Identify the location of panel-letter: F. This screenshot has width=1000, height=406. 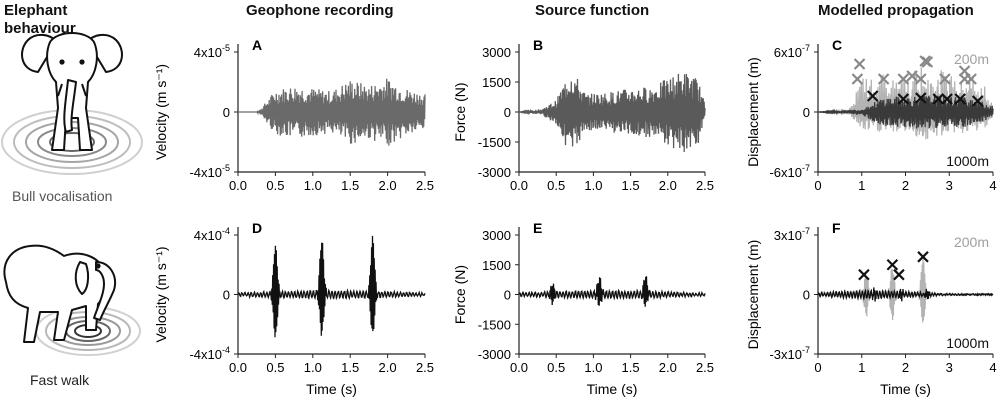
(836, 228).